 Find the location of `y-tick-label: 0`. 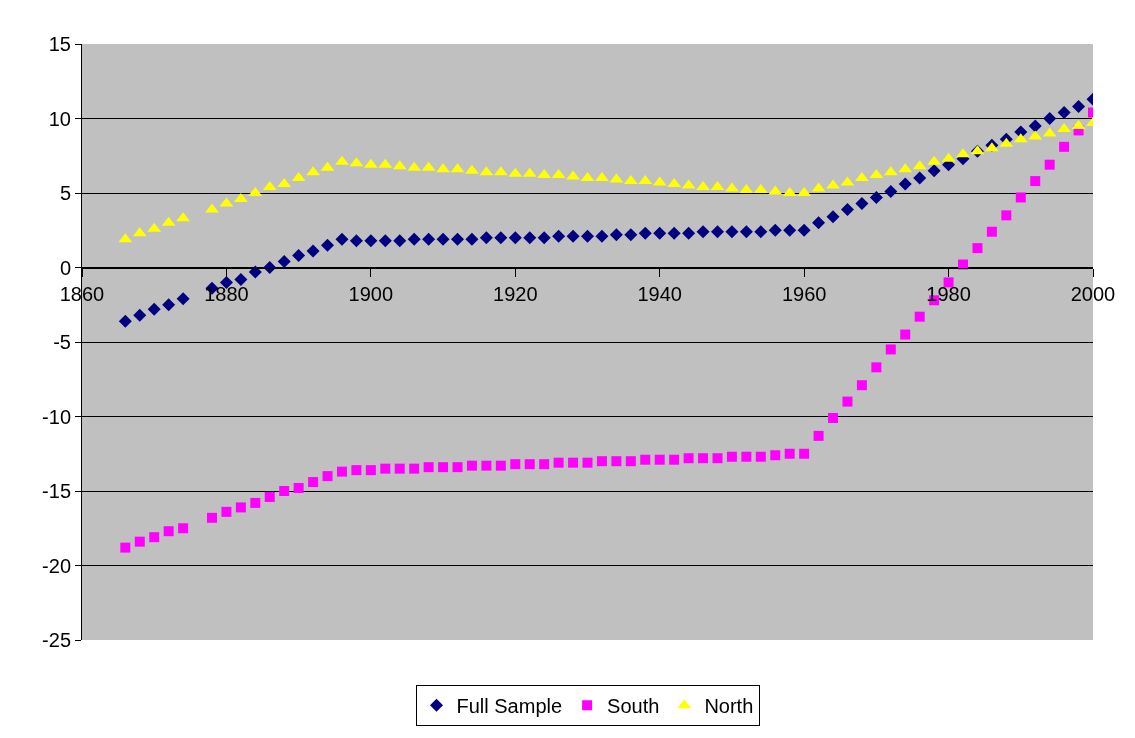

y-tick-label: 0 is located at coordinates (65, 267).